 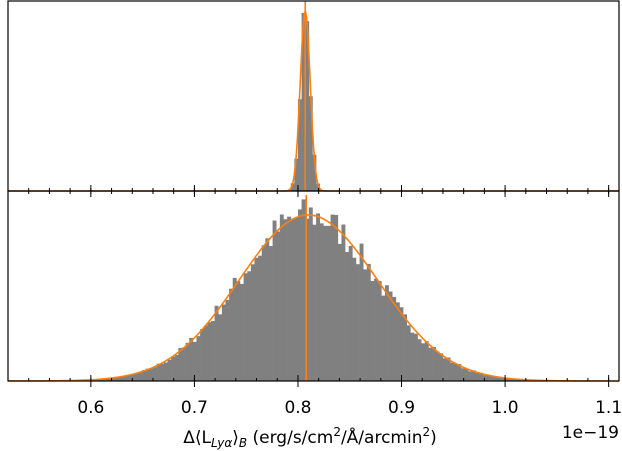 What do you see at coordinates (590, 433) in the screenshot?
I see `x-offset-label: 1e−19` at bounding box center [590, 433].